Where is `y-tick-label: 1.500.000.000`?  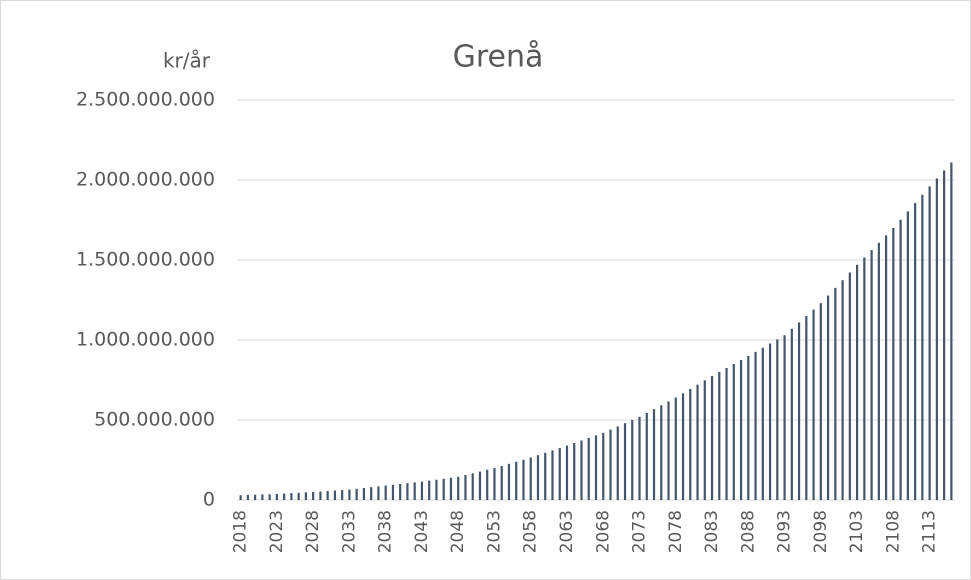
y-tick-label: 1.500.000.000 is located at coordinates (145, 260).